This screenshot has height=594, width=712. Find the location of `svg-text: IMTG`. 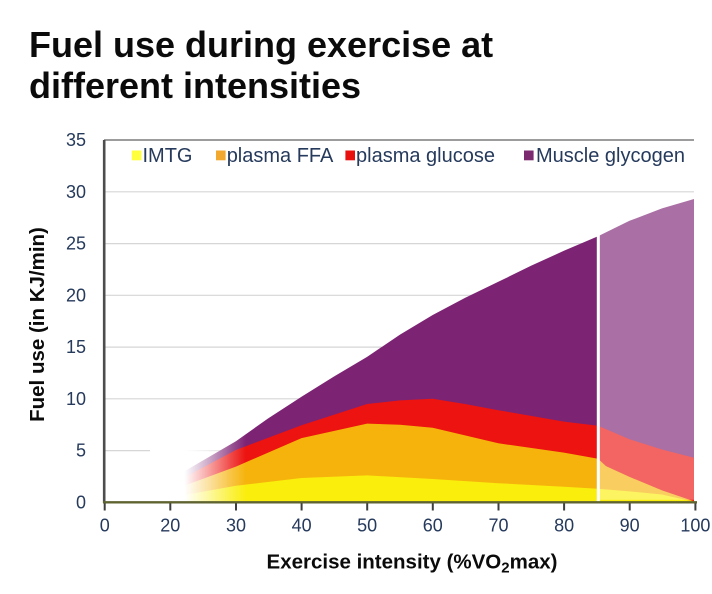

svg-text: IMTG is located at coordinates (168, 156).